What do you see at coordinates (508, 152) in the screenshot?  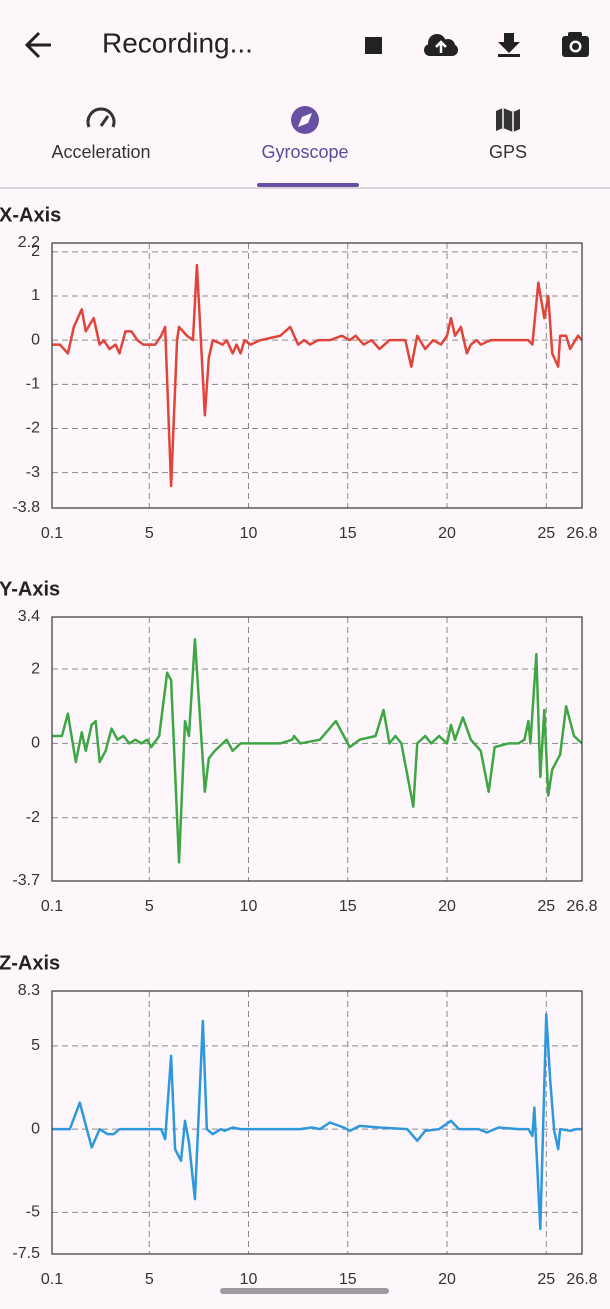 I see `tab-label: GPS` at bounding box center [508, 152].